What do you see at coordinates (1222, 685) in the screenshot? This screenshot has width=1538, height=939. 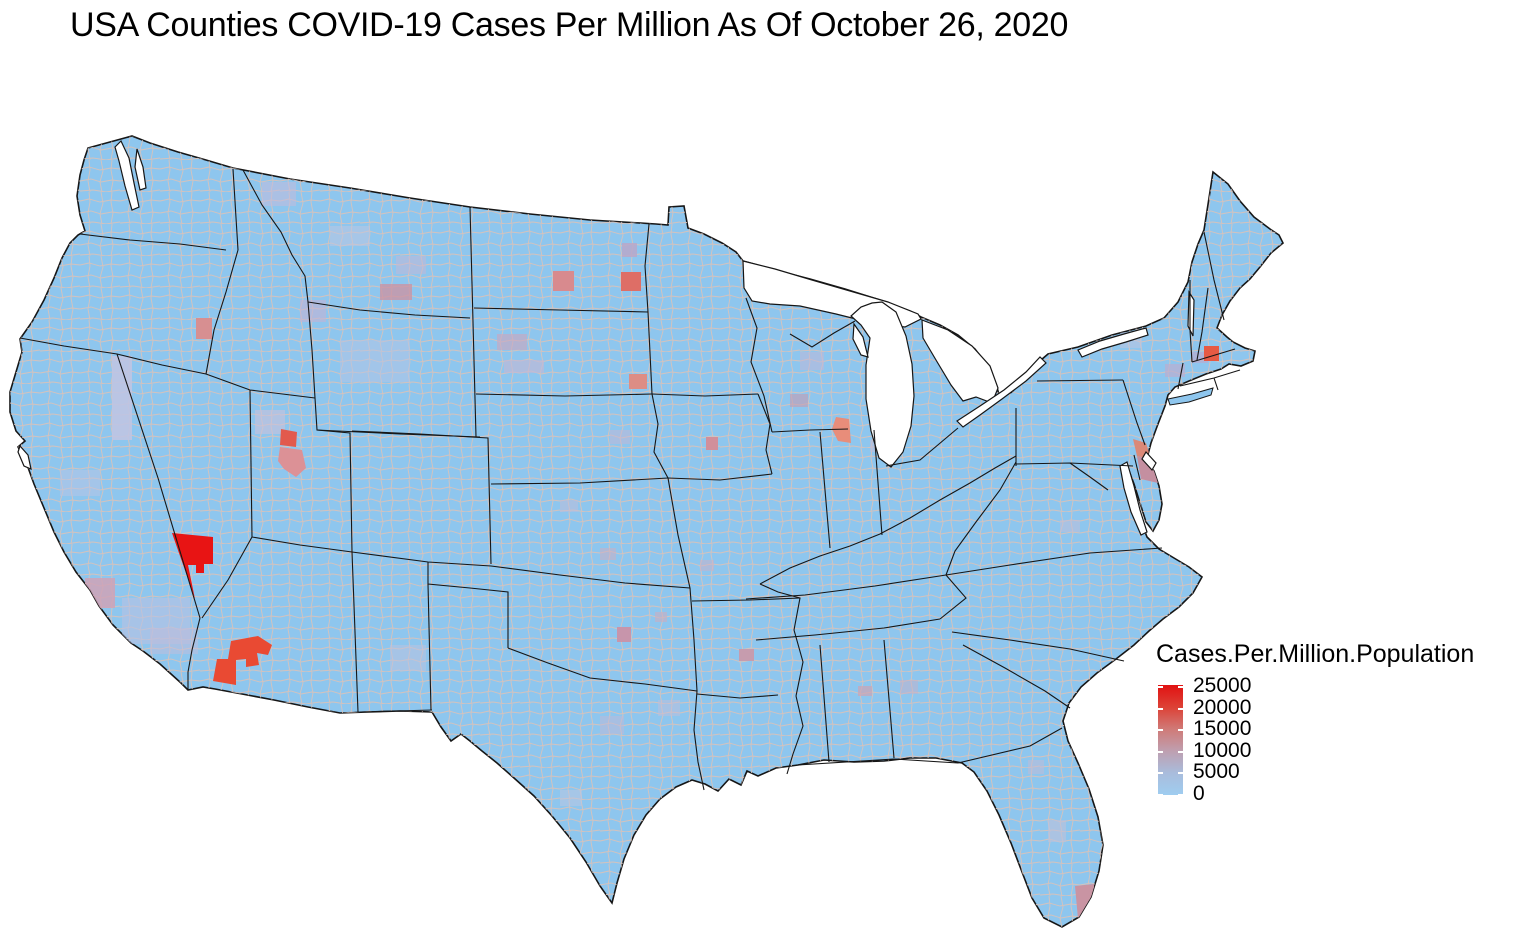 I see `legend-tick-label: 25000` at bounding box center [1222, 685].